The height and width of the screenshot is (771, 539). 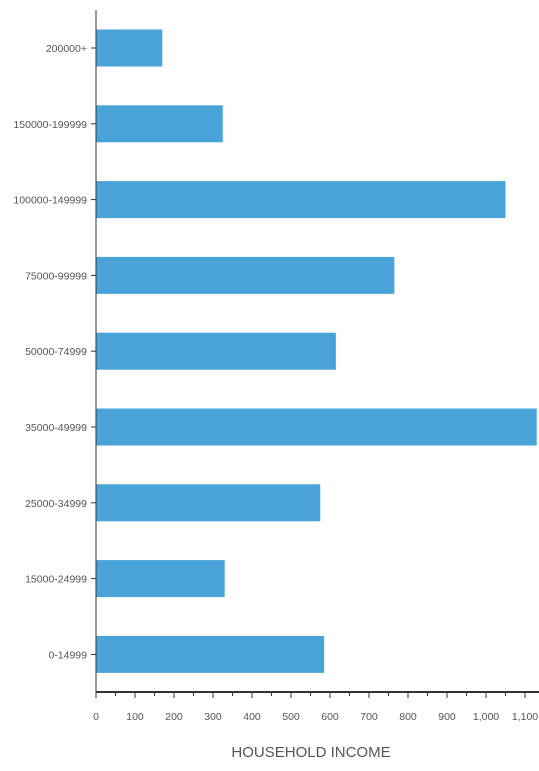 What do you see at coordinates (486, 717) in the screenshot?
I see `x-tick-label: 1,000` at bounding box center [486, 717].